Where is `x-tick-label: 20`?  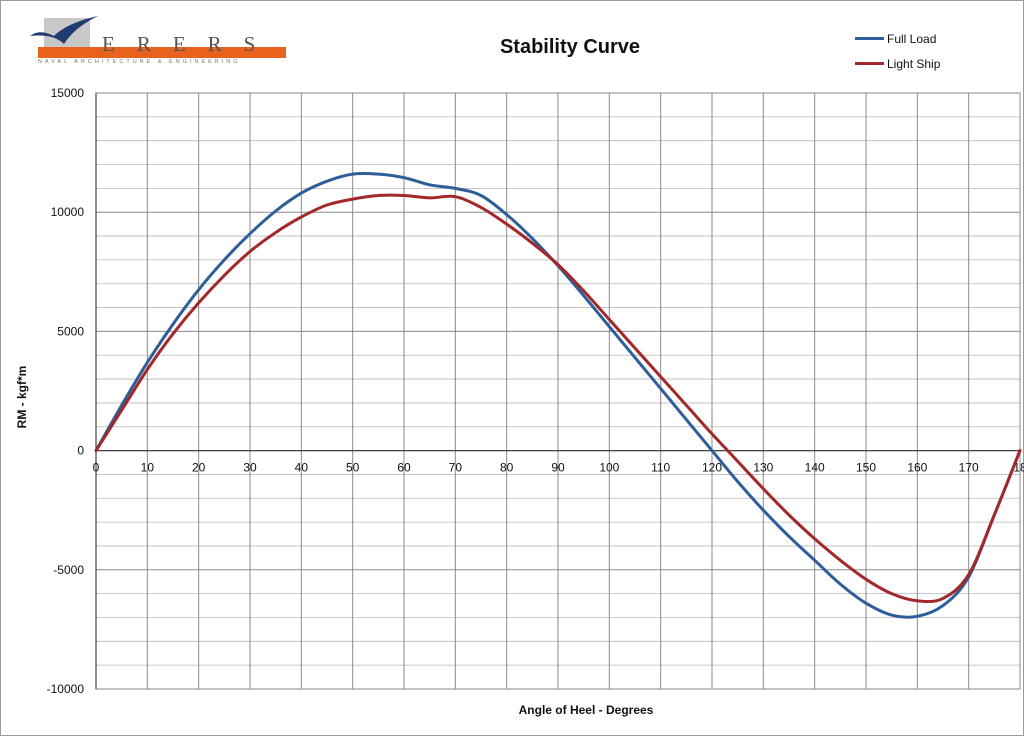 x-tick-label: 20 is located at coordinates (199, 468).